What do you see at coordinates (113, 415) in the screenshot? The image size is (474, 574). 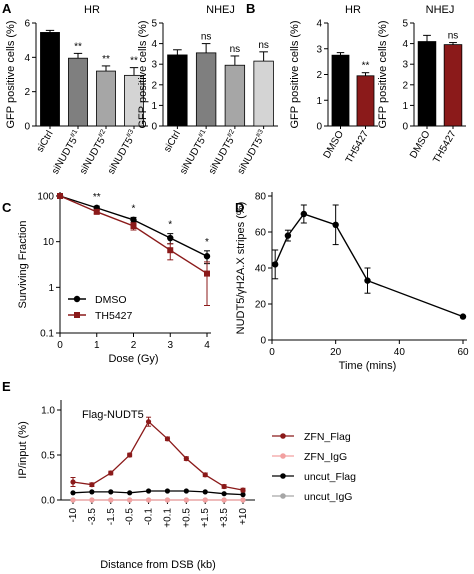 I see `c6-title: Flag-NUDT5` at bounding box center [113, 415].